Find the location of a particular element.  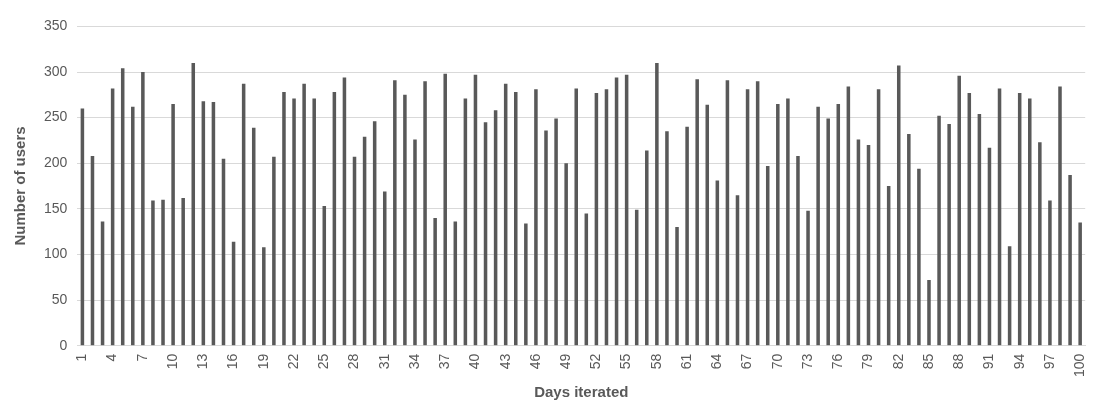

y-tick-label: 300 is located at coordinates (56, 70).